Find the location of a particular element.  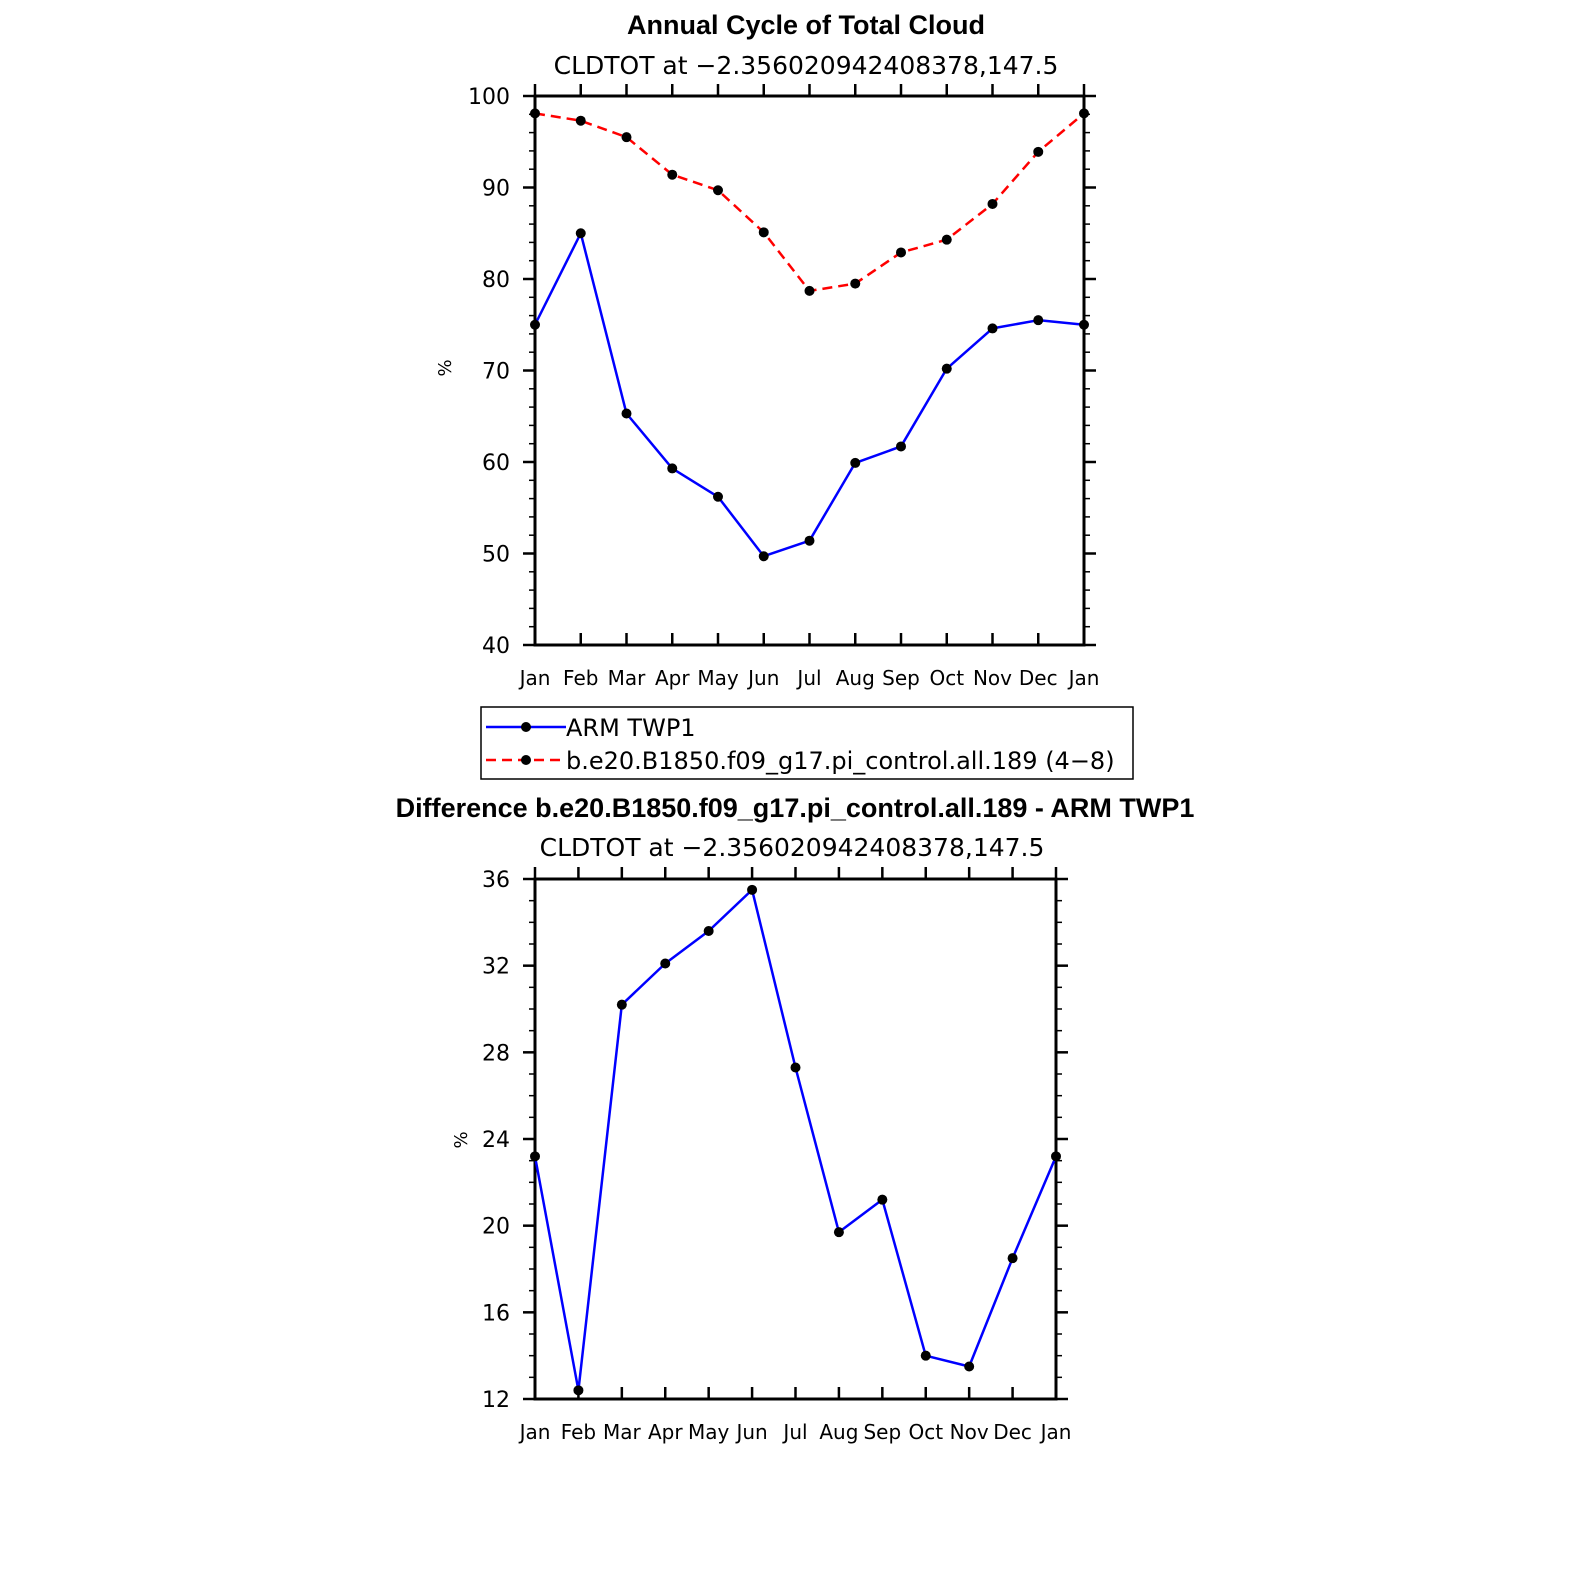

legend-box is located at coordinates (807, 743).